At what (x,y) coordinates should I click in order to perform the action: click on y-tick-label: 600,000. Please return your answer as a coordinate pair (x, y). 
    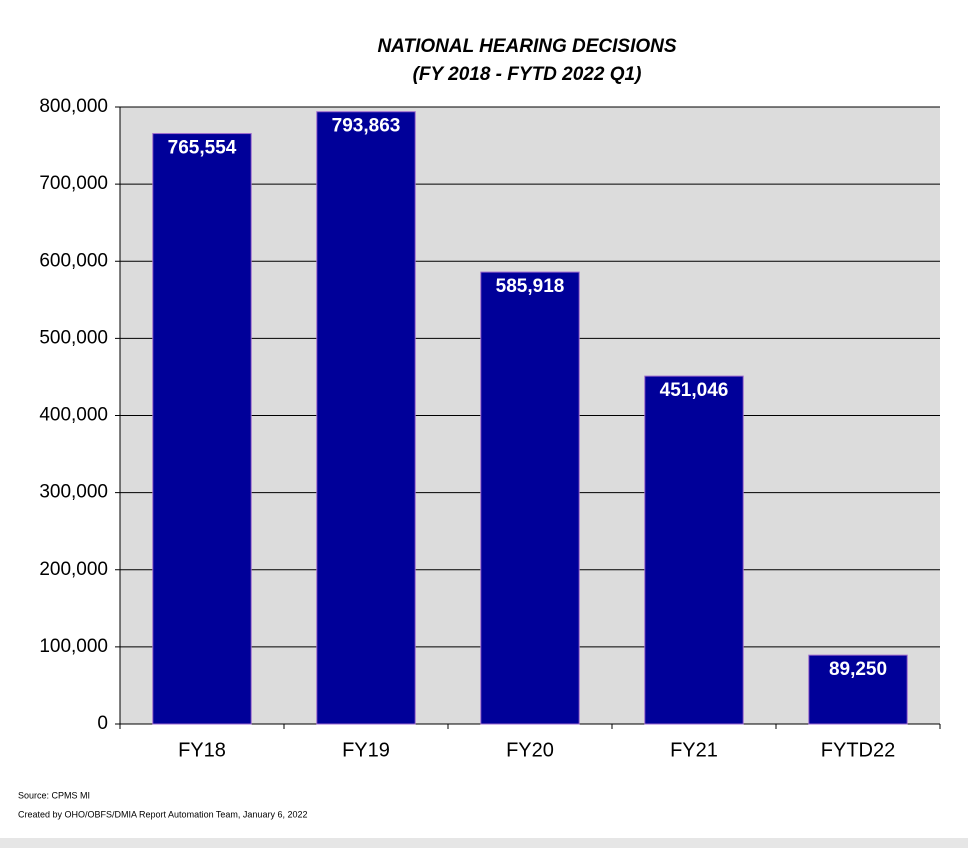
    Looking at the image, I should click on (73, 260).